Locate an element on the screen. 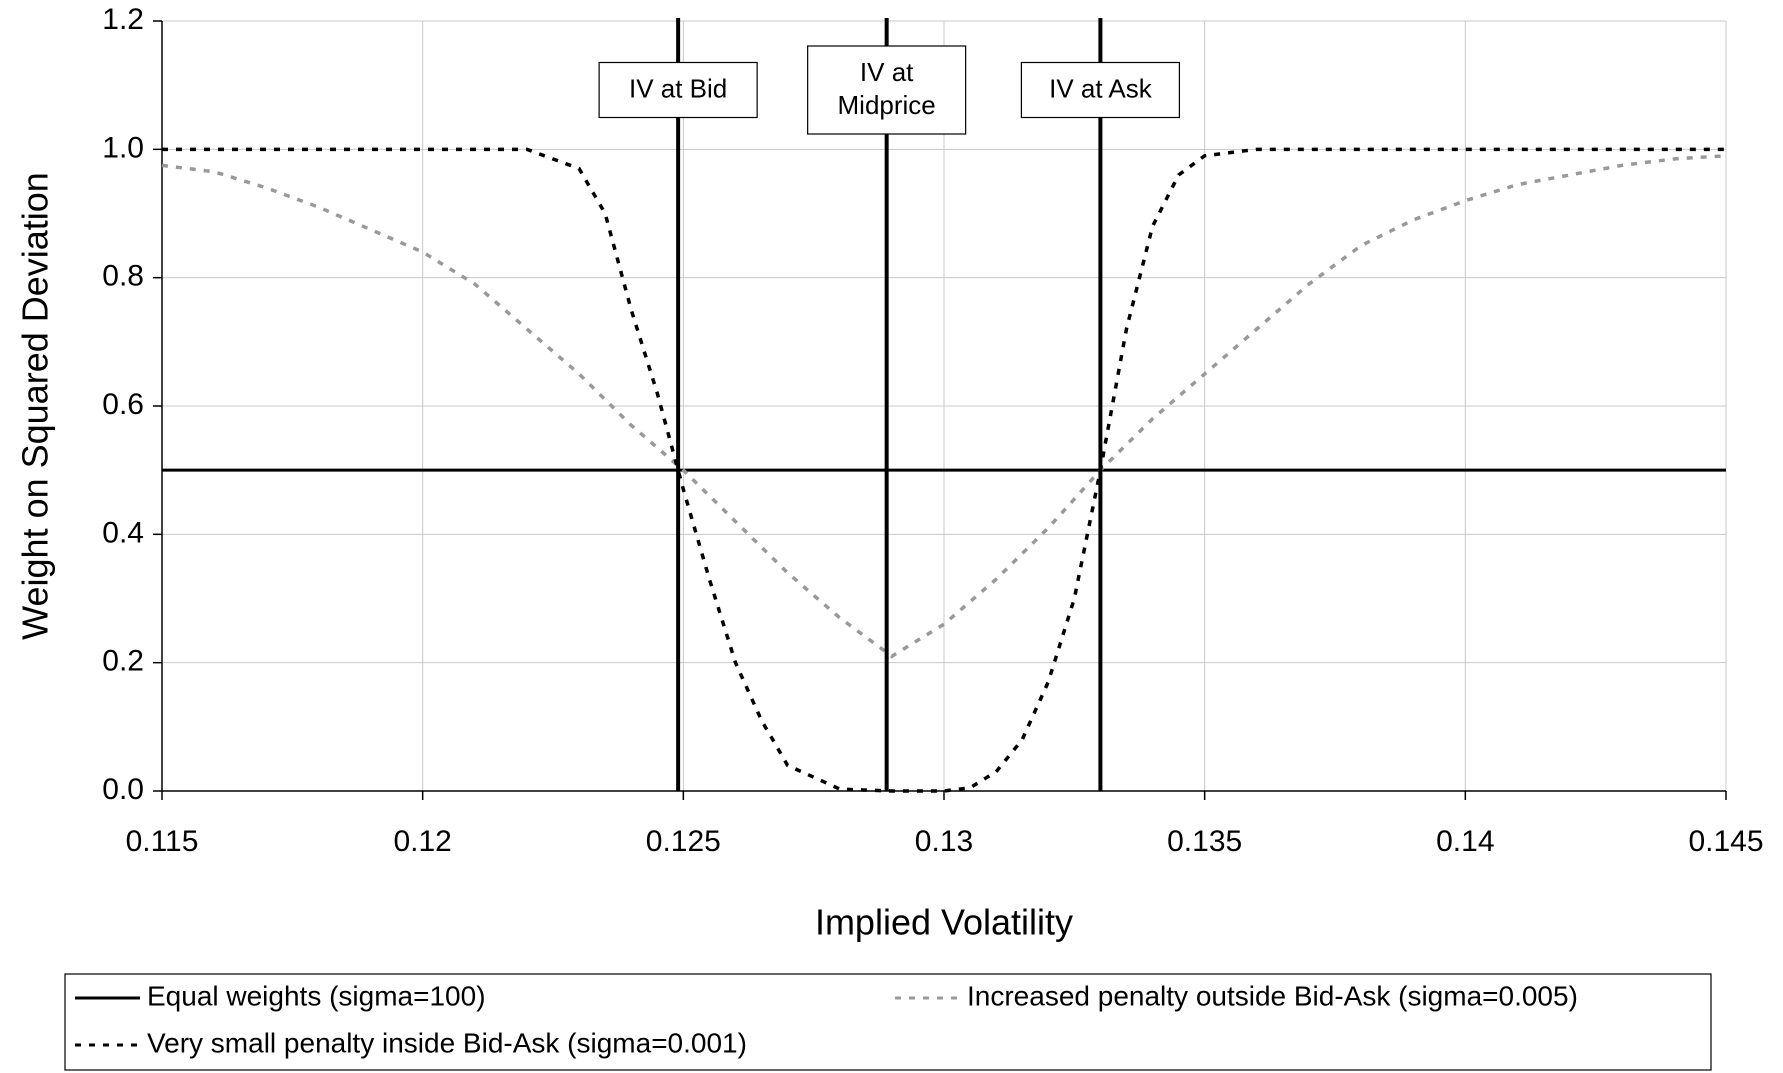 This screenshot has width=1783, height=1073. y-tick-label: 0.2 is located at coordinates (123, 661).